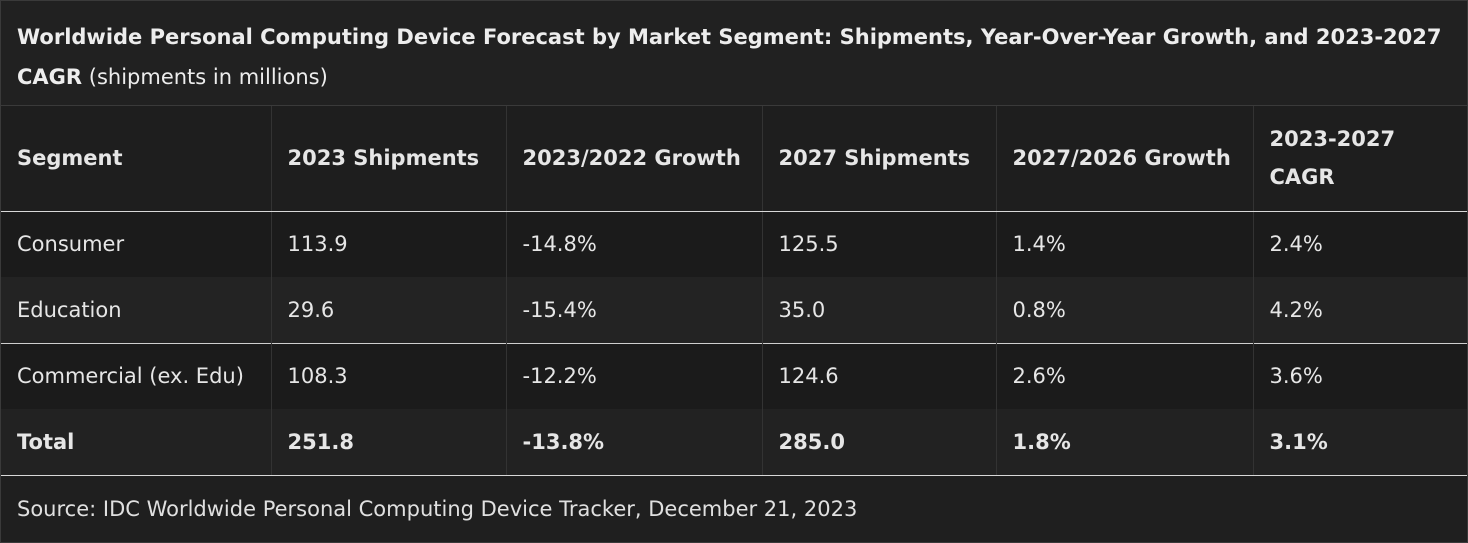 This screenshot has height=543, width=1468. What do you see at coordinates (389, 375) in the screenshot?
I see `cell-2023-shipments: 108.3` at bounding box center [389, 375].